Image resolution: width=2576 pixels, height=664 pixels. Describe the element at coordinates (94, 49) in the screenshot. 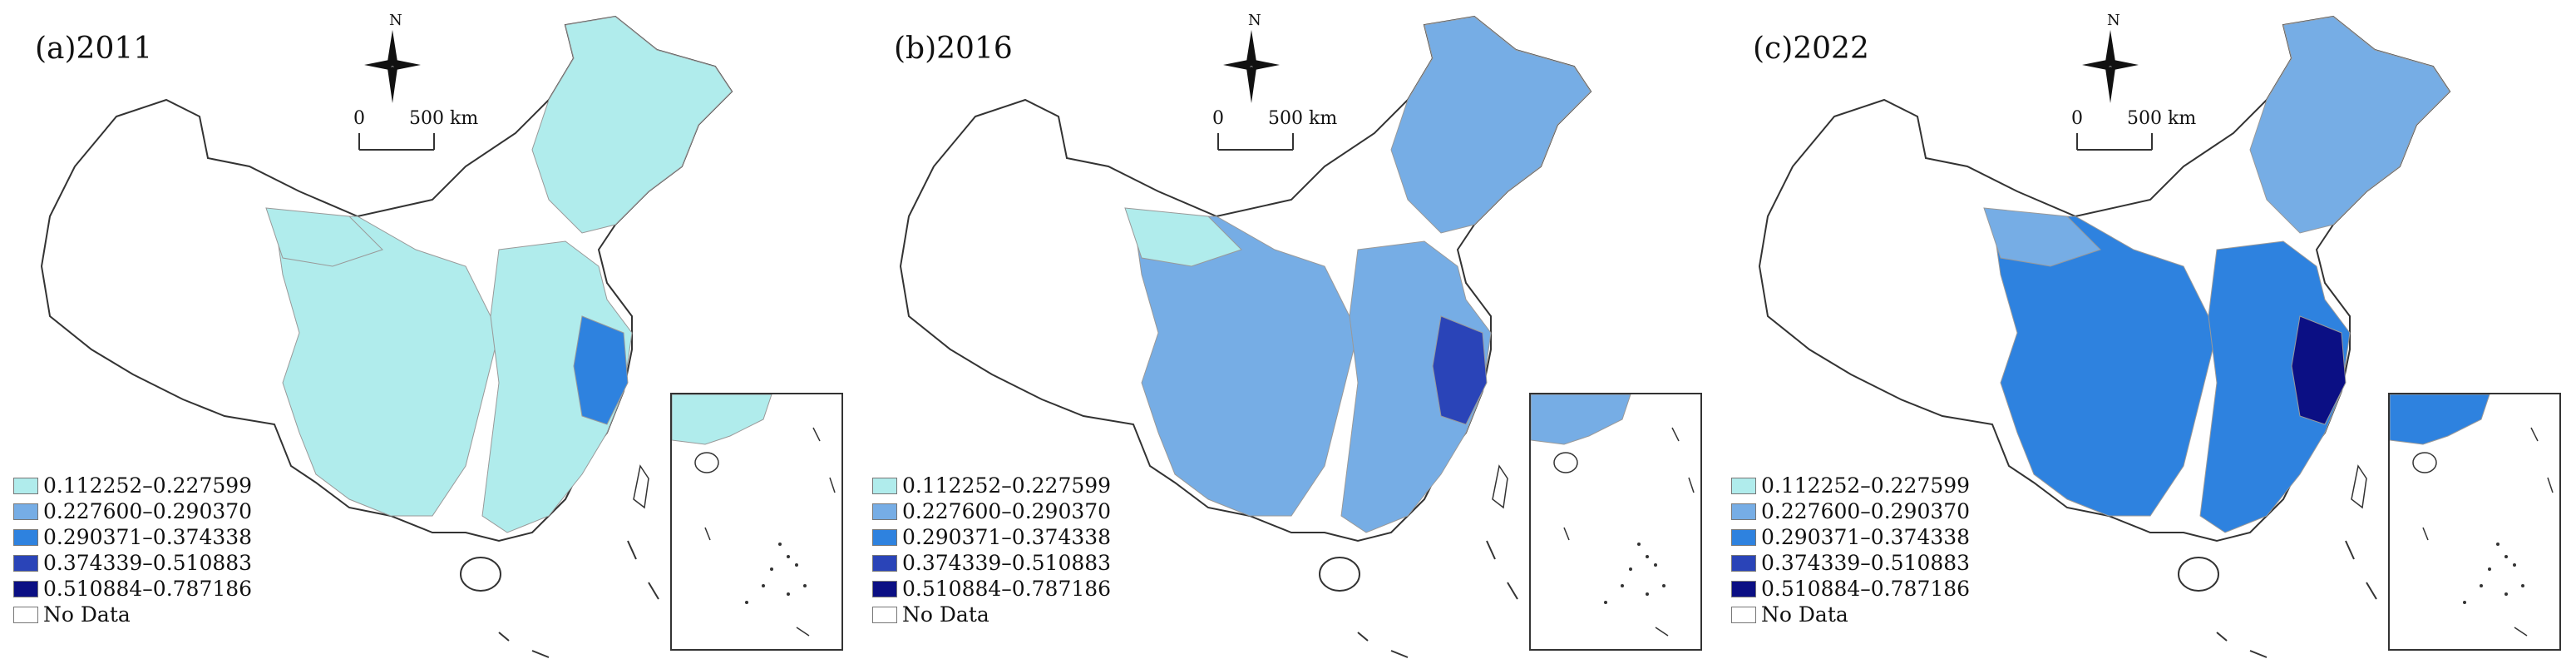

I see `panel-title: (a)2011` at that location.